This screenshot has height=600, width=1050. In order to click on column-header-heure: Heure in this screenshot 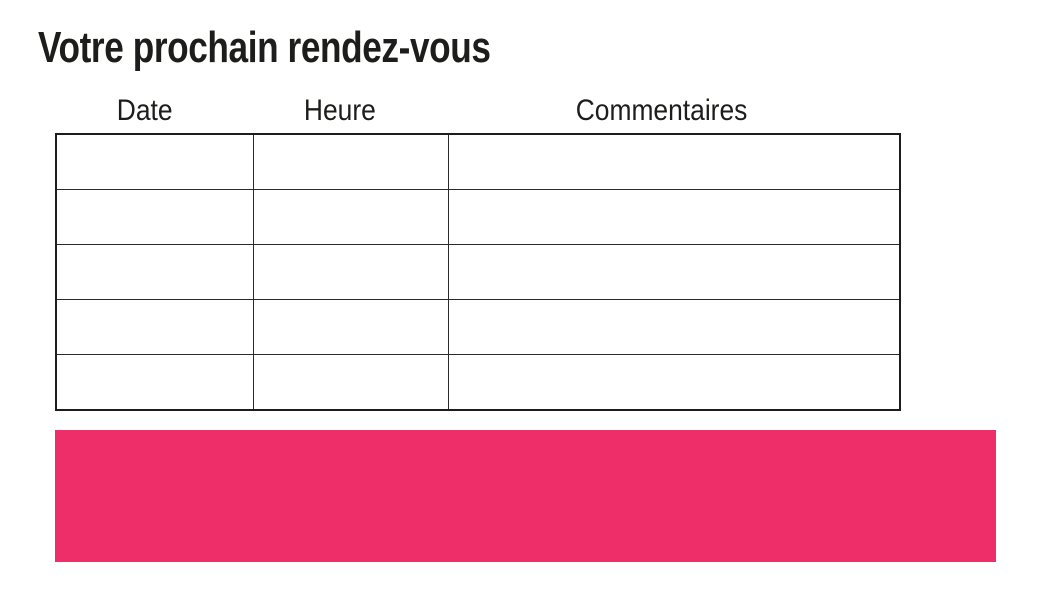, I will do `click(340, 109)`.